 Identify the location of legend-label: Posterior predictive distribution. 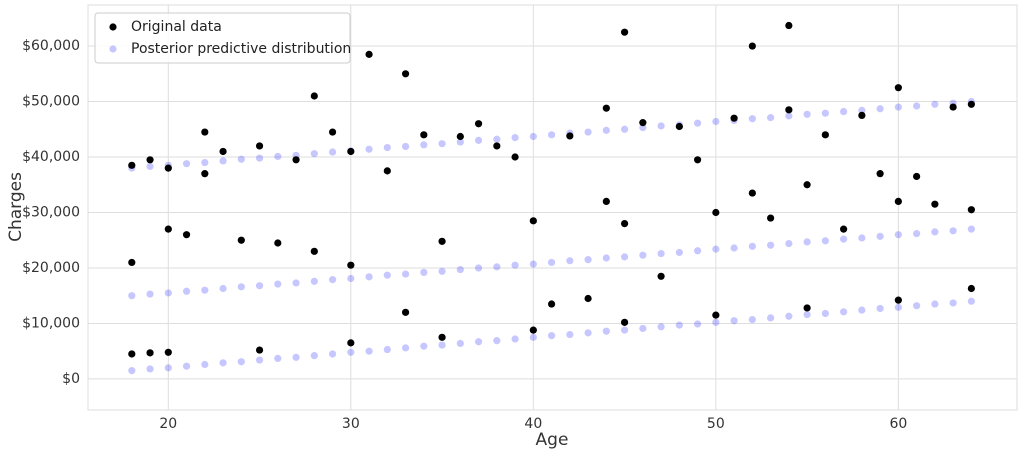
(241, 49).